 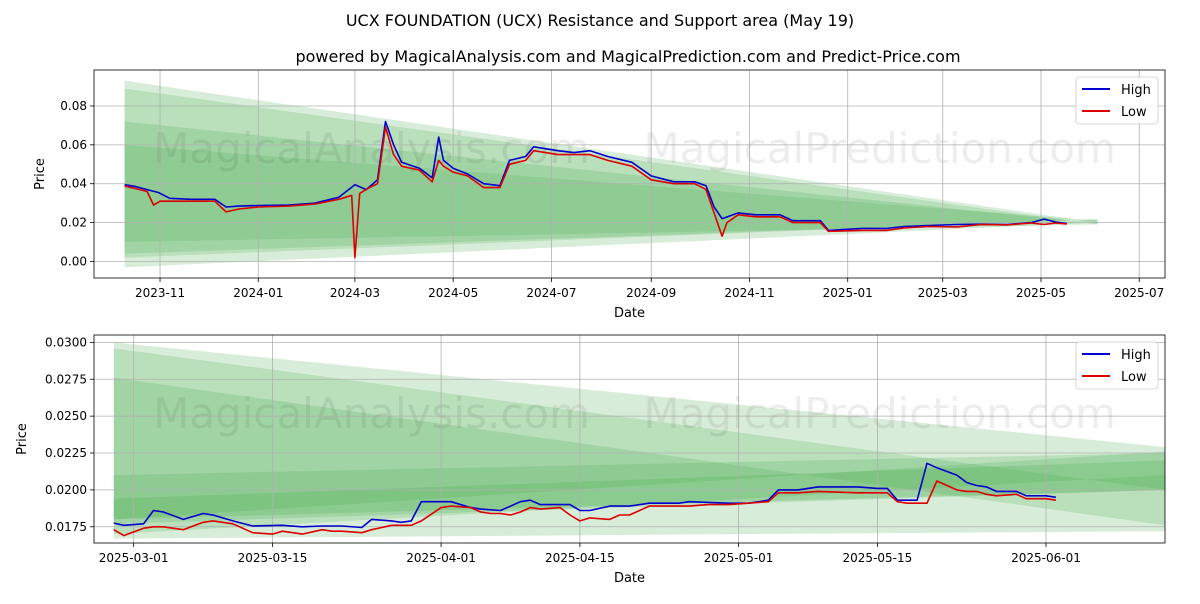 I want to click on x-tick-label: 2024-01, so click(x=258, y=293).